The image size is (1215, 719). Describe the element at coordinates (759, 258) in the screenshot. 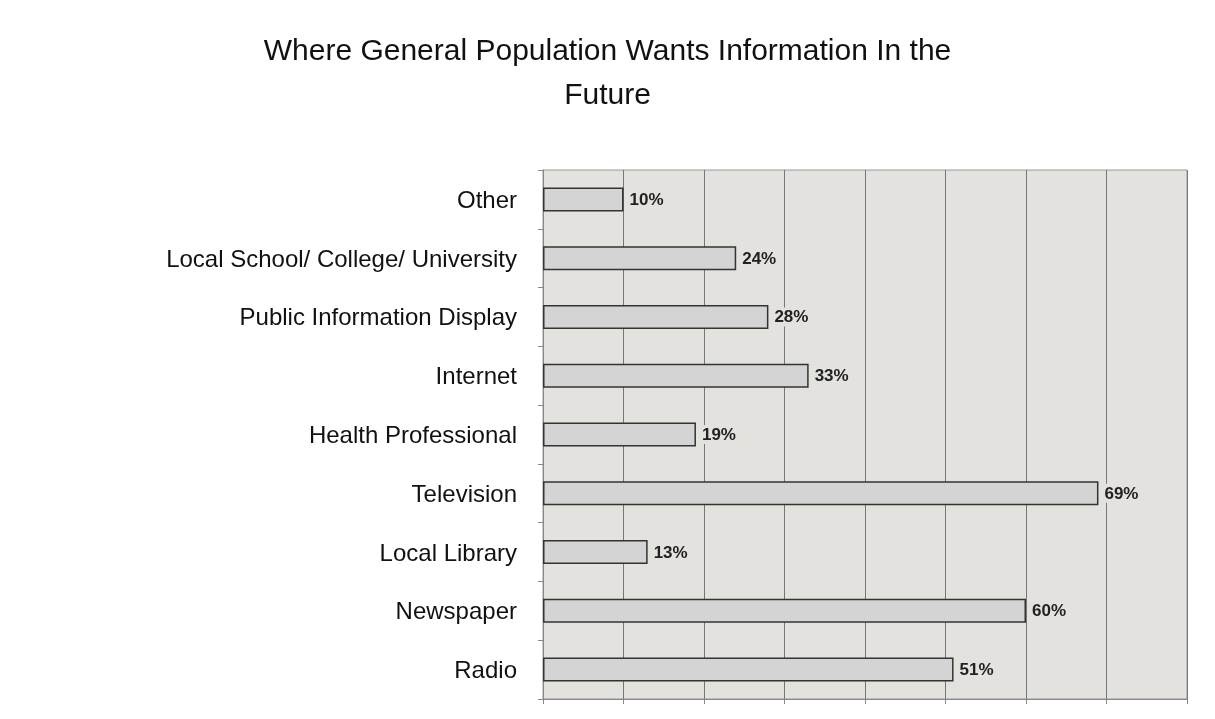

I see `data-label: 24%` at that location.